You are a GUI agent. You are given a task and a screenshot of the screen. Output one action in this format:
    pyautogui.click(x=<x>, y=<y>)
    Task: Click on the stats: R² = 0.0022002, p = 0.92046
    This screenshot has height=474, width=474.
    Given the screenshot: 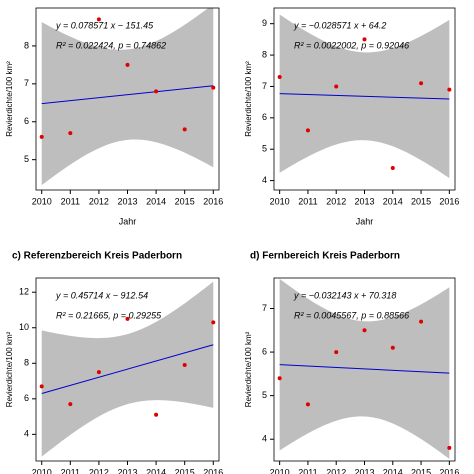 What is the action you would take?
    pyautogui.click(x=351, y=45)
    